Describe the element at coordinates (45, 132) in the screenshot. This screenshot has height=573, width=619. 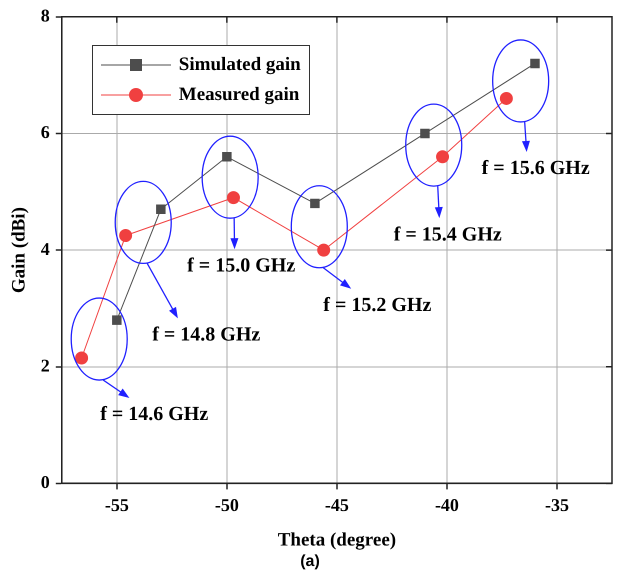
I see `y-tick-label: 6` at that location.